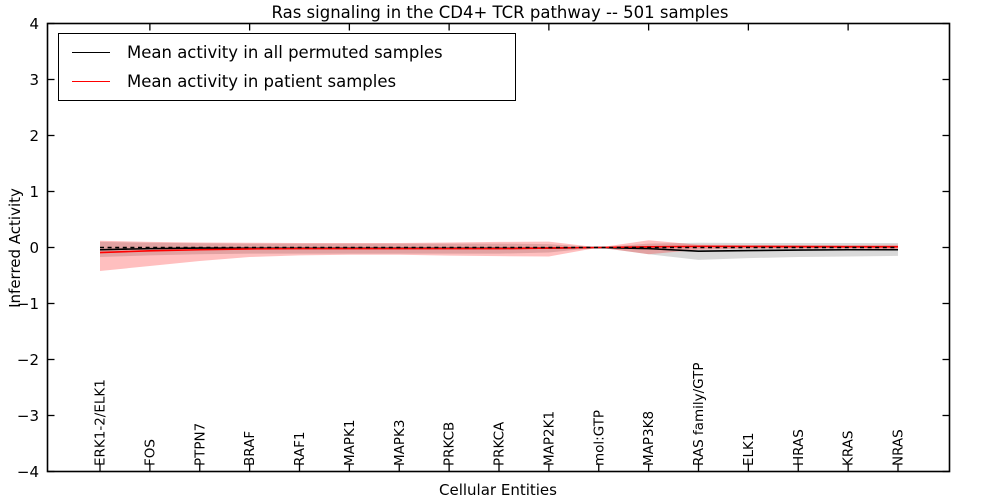 The image size is (1000, 500). What do you see at coordinates (28, 472) in the screenshot?
I see `y-tick-label: −4` at bounding box center [28, 472].